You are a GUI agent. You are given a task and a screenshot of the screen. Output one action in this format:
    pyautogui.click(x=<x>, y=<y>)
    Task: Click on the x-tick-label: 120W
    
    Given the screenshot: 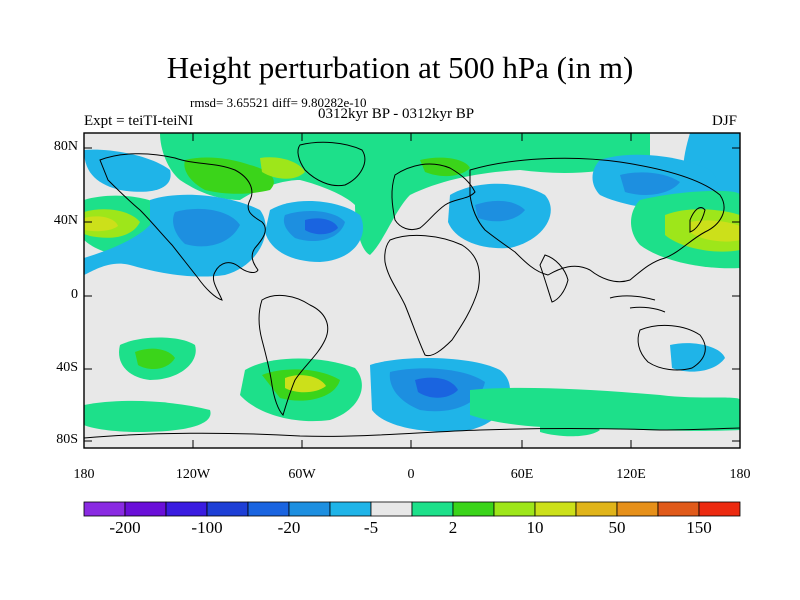 What is the action you would take?
    pyautogui.click(x=193, y=474)
    